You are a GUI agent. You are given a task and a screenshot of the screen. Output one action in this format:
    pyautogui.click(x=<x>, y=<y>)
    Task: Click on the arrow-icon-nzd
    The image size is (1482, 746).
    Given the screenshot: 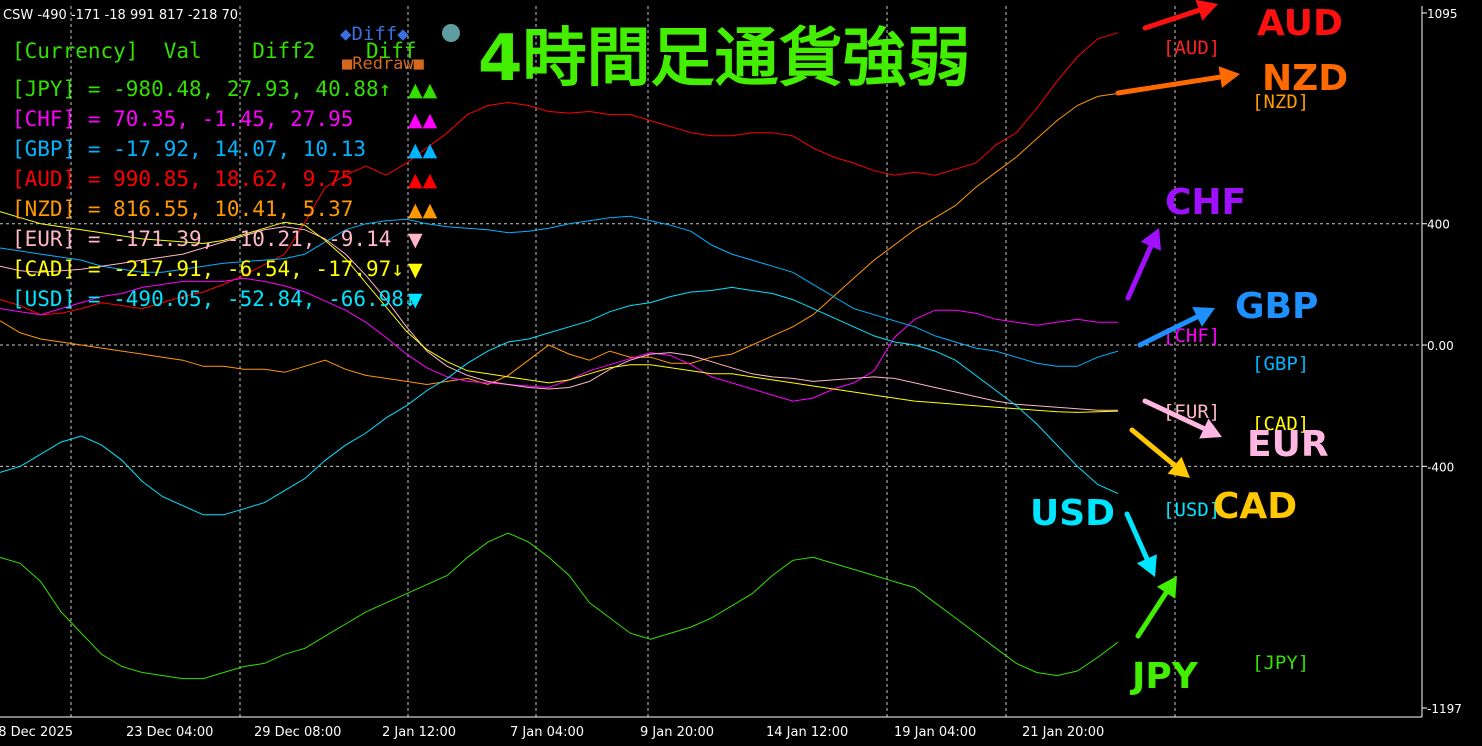 What is the action you would take?
    pyautogui.click(x=1229, y=77)
    